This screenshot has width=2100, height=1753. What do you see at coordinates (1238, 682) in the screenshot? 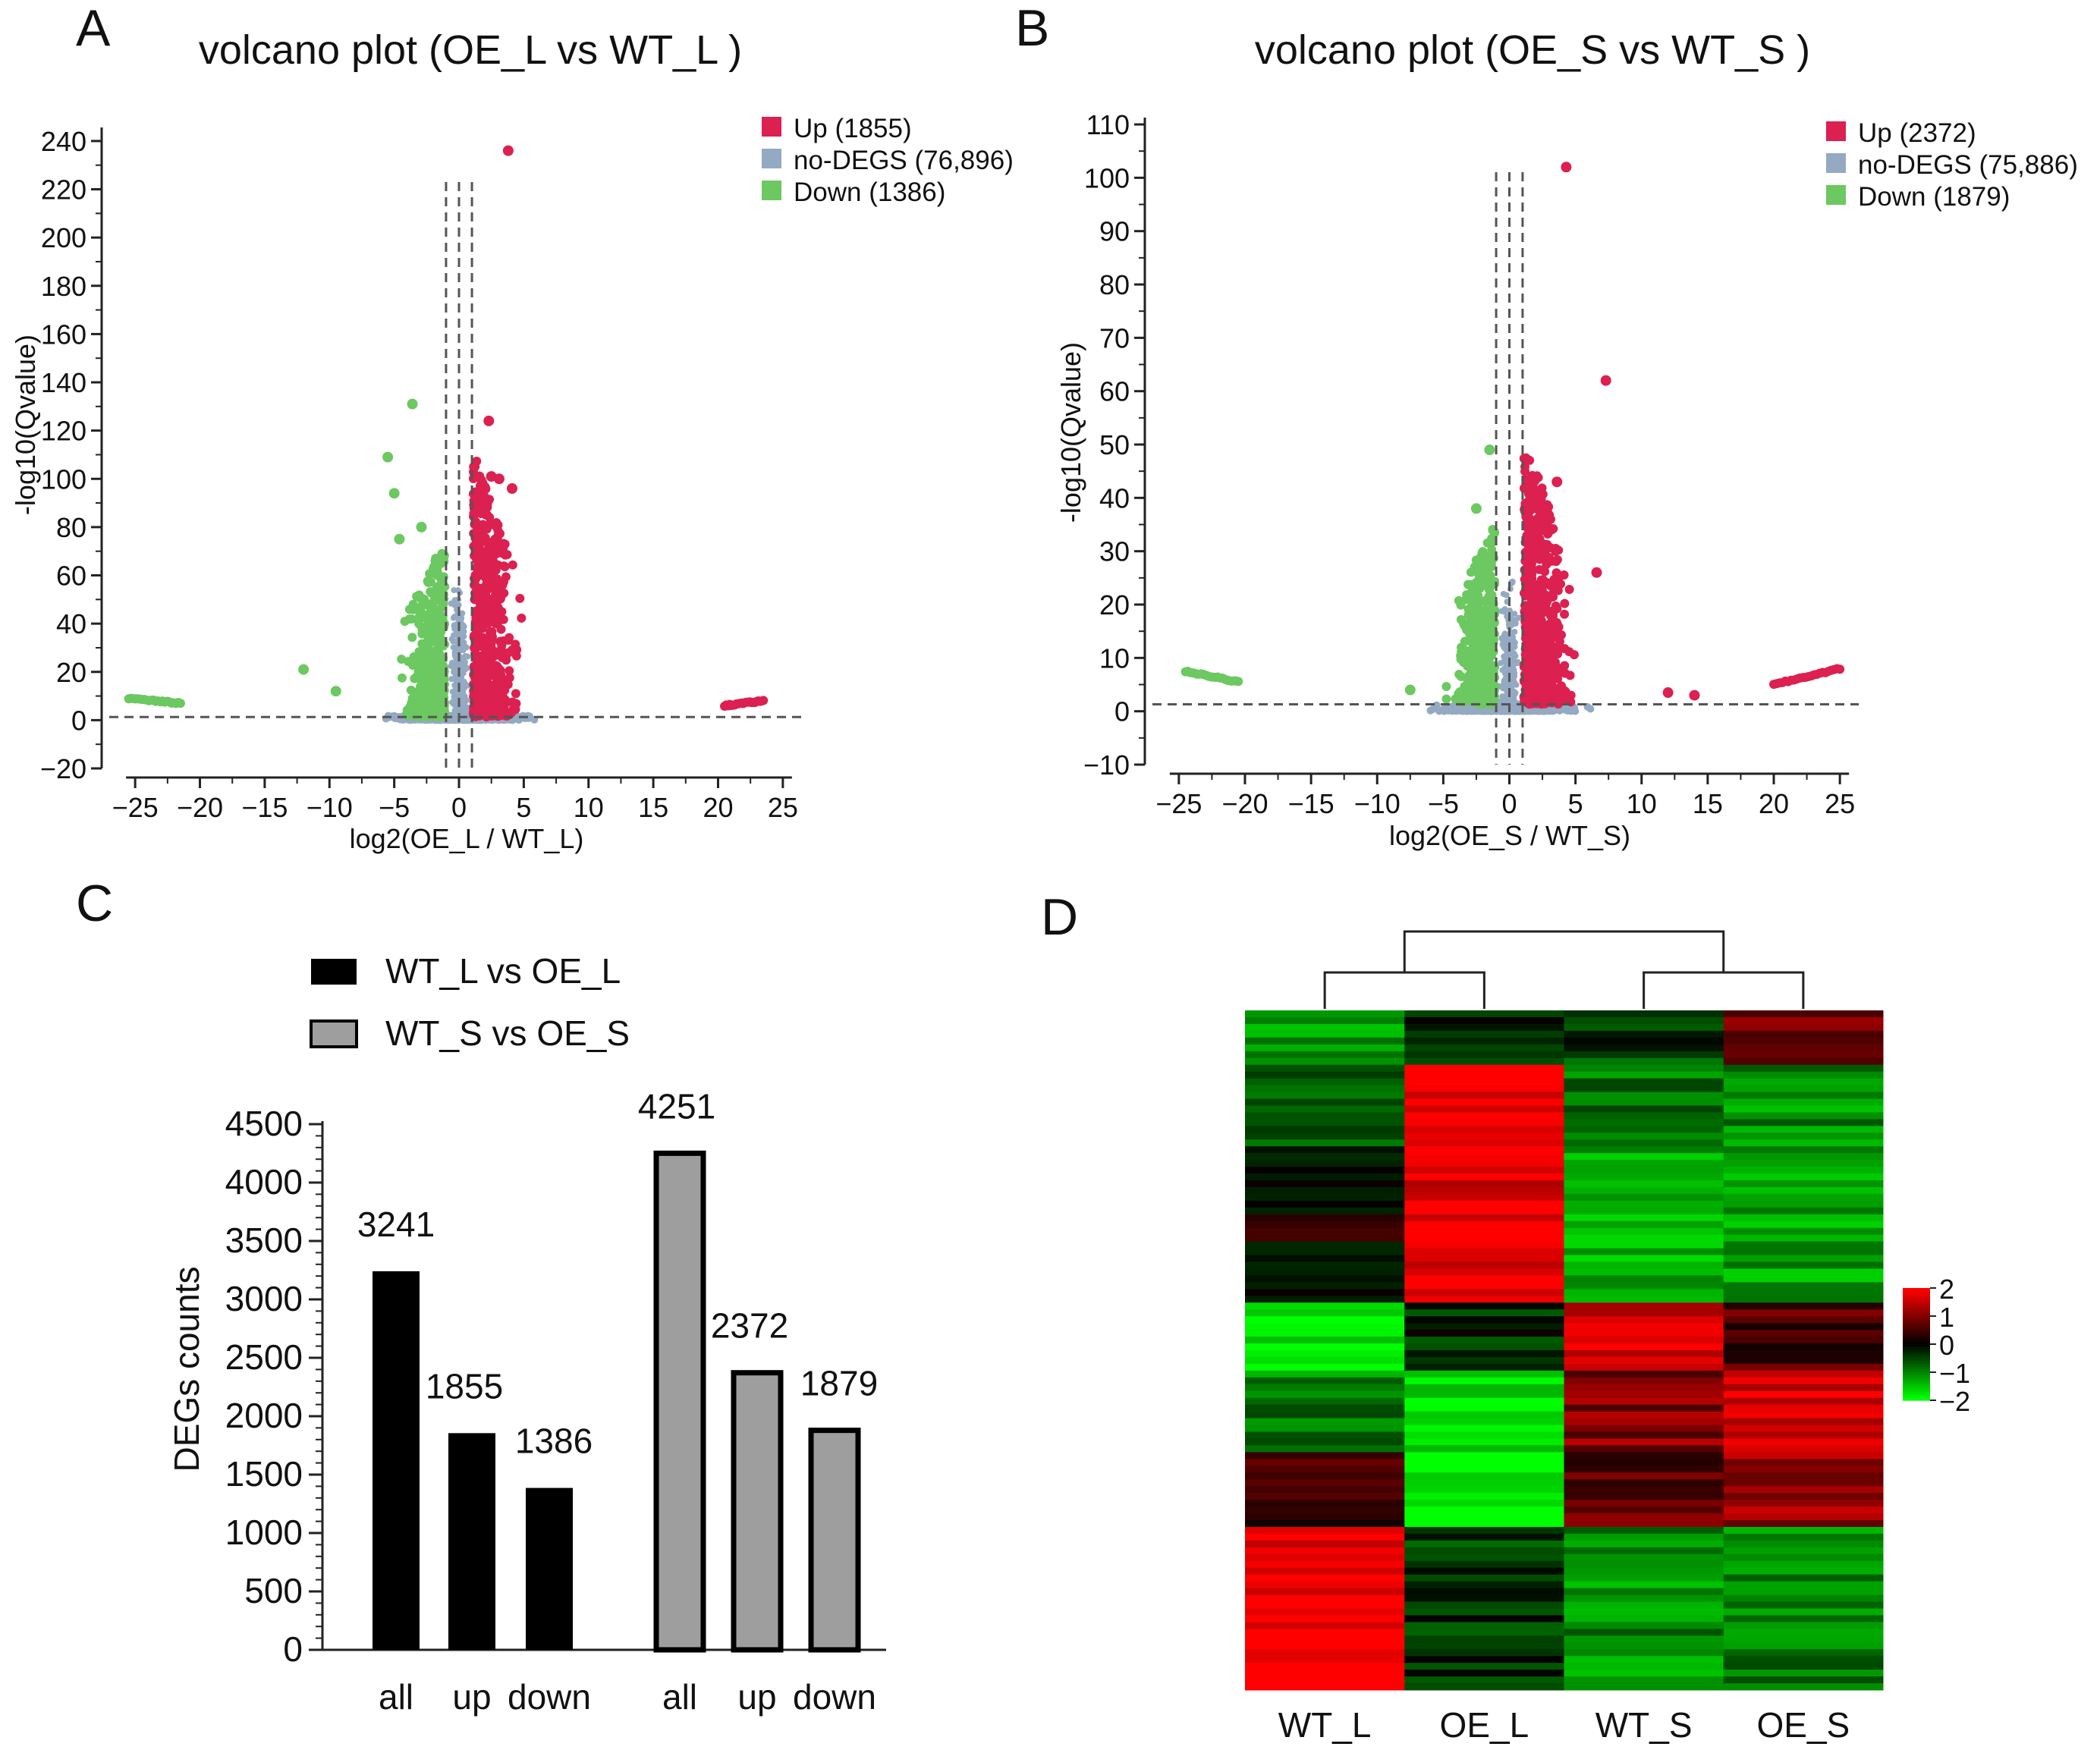
I see `panel-b-point-tail-down` at bounding box center [1238, 682].